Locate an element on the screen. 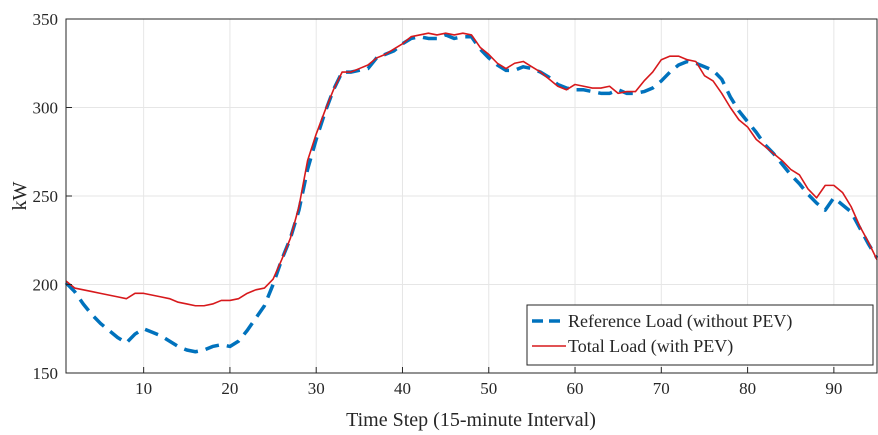 This screenshot has height=435, width=878. y-tick-label: 250 is located at coordinates (46, 196).